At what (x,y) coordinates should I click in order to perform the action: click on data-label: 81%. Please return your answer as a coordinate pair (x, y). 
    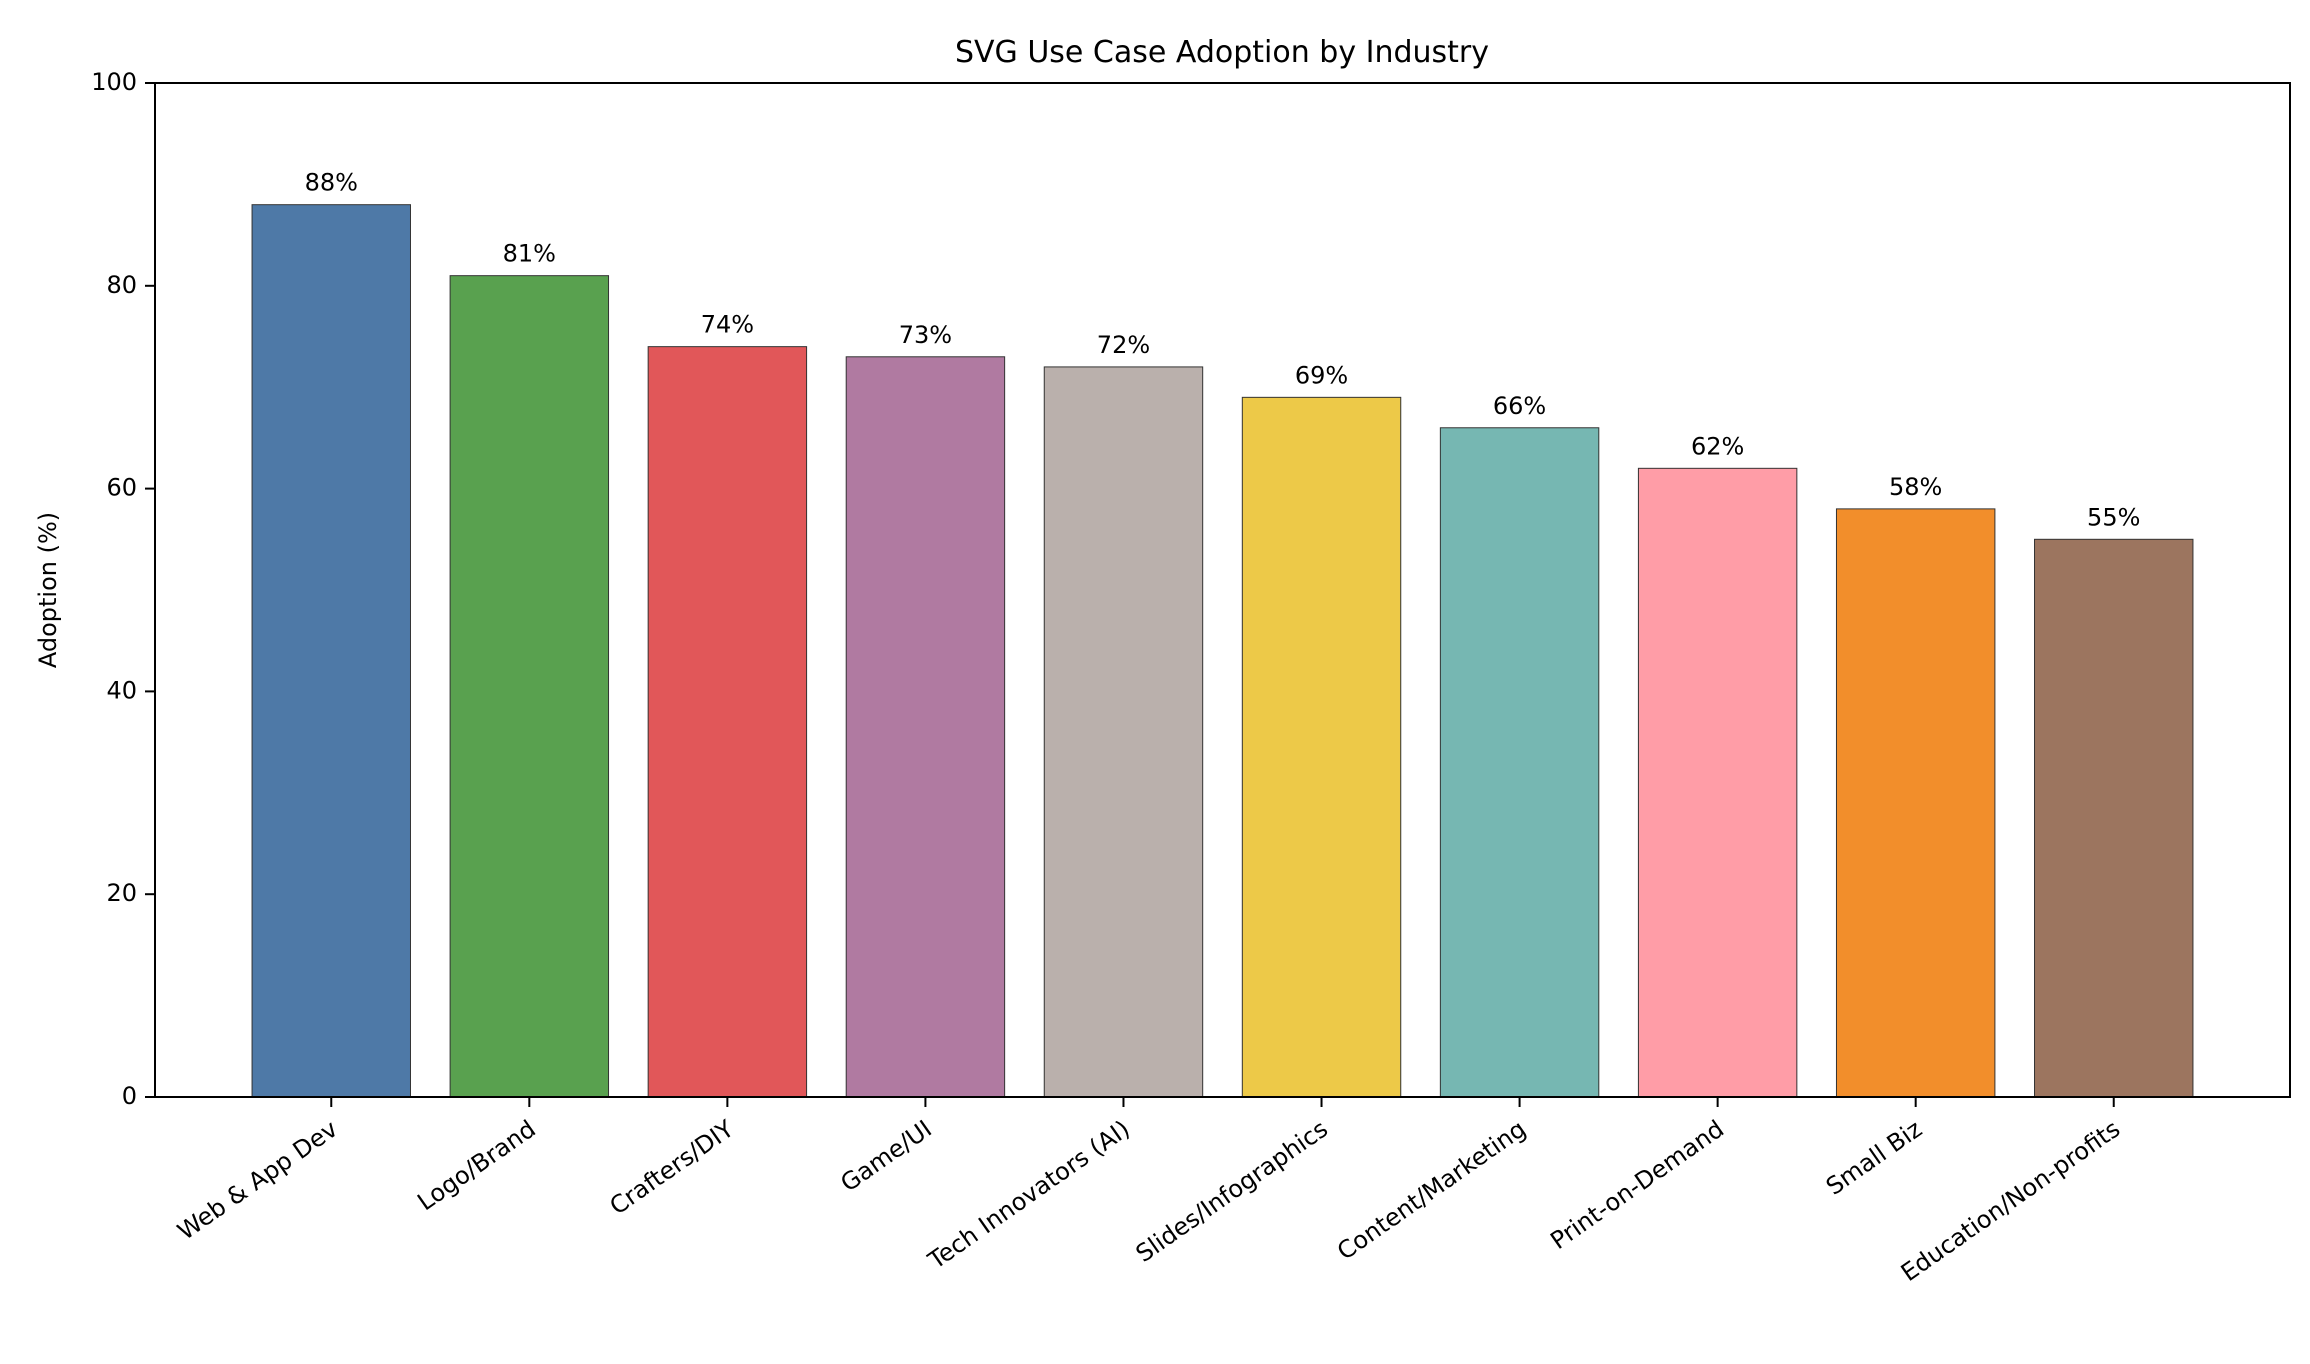
    Looking at the image, I should click on (529, 254).